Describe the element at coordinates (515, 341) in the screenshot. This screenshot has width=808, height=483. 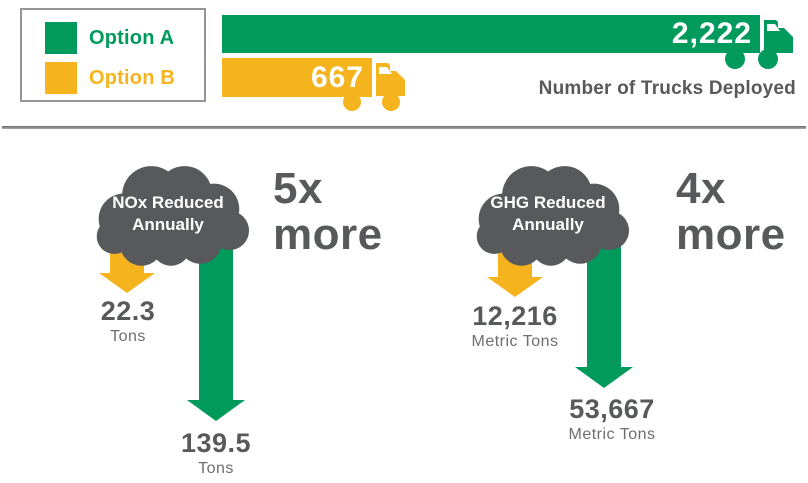
I see `ghg-option-b-unit: Metric Tons` at that location.